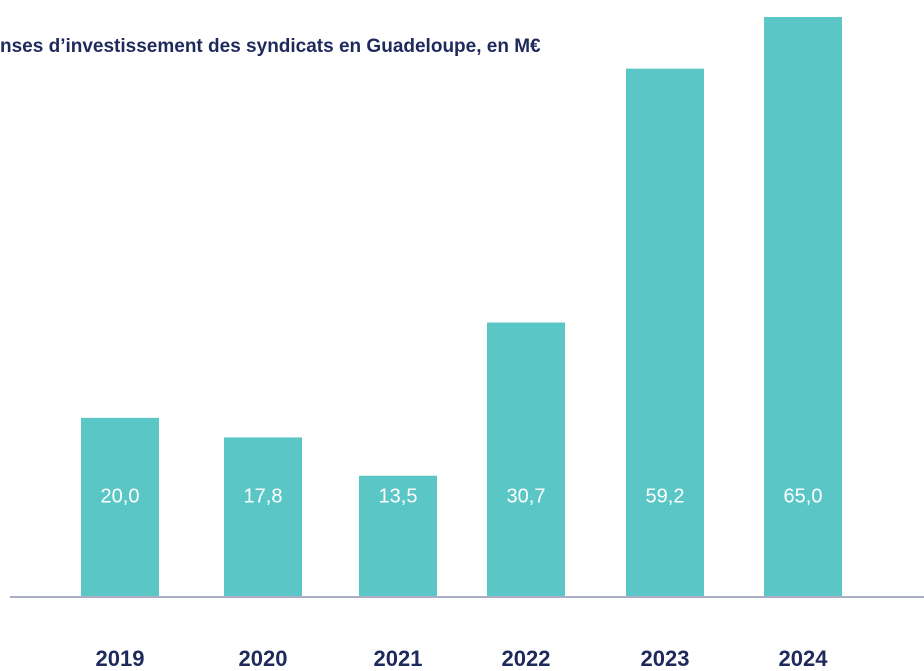  What do you see at coordinates (120, 658) in the screenshot?
I see `x-tick-label: 2019` at bounding box center [120, 658].